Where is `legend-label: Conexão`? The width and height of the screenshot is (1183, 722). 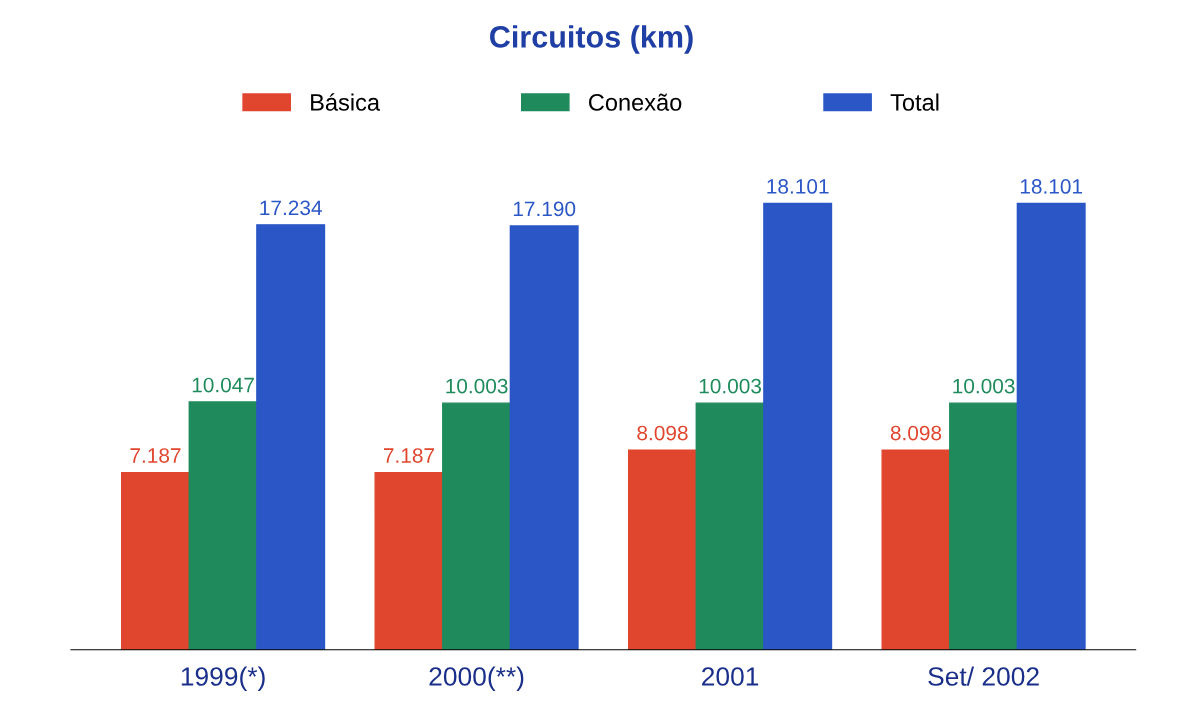 legend-label: Conexão is located at coordinates (635, 102).